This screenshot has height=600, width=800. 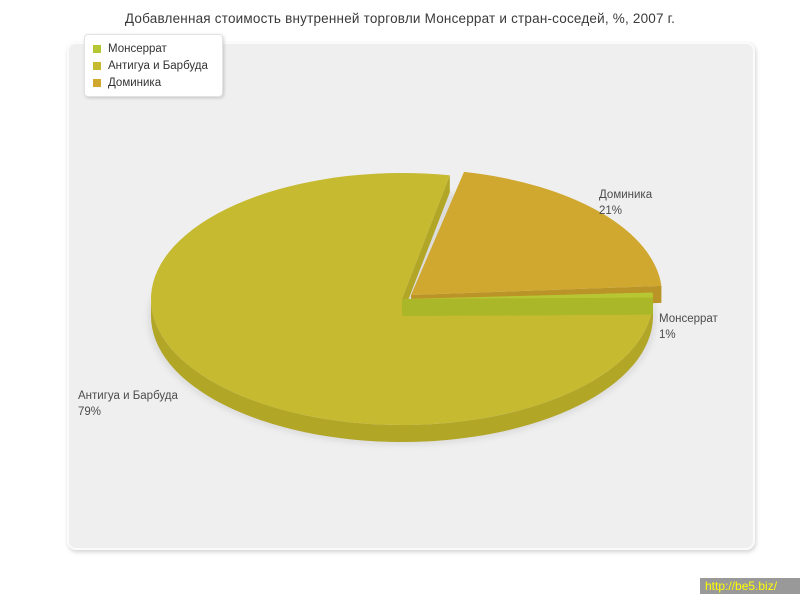 I want to click on legend-item-0: Монсеррат, so click(x=150, y=48).